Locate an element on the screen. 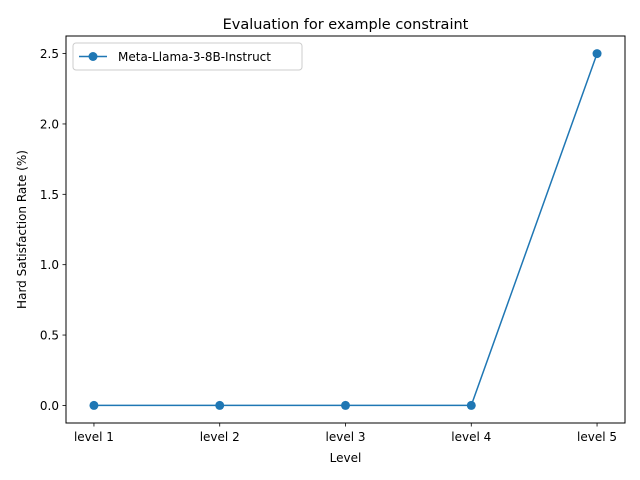 This screenshot has height=480, width=640. y-tick-label: 1.5 is located at coordinates (49, 195).